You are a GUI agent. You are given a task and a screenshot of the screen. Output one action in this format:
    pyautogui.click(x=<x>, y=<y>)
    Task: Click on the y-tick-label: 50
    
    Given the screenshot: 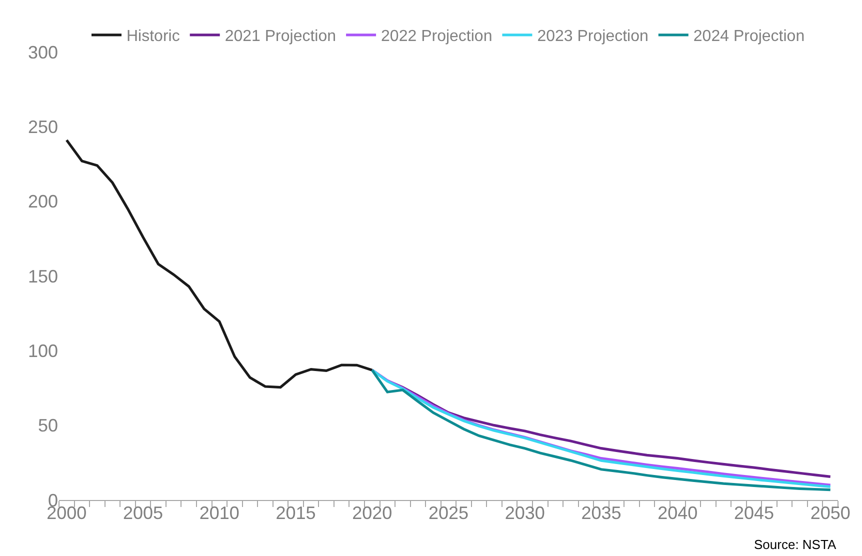 What is the action you would take?
    pyautogui.click(x=48, y=426)
    